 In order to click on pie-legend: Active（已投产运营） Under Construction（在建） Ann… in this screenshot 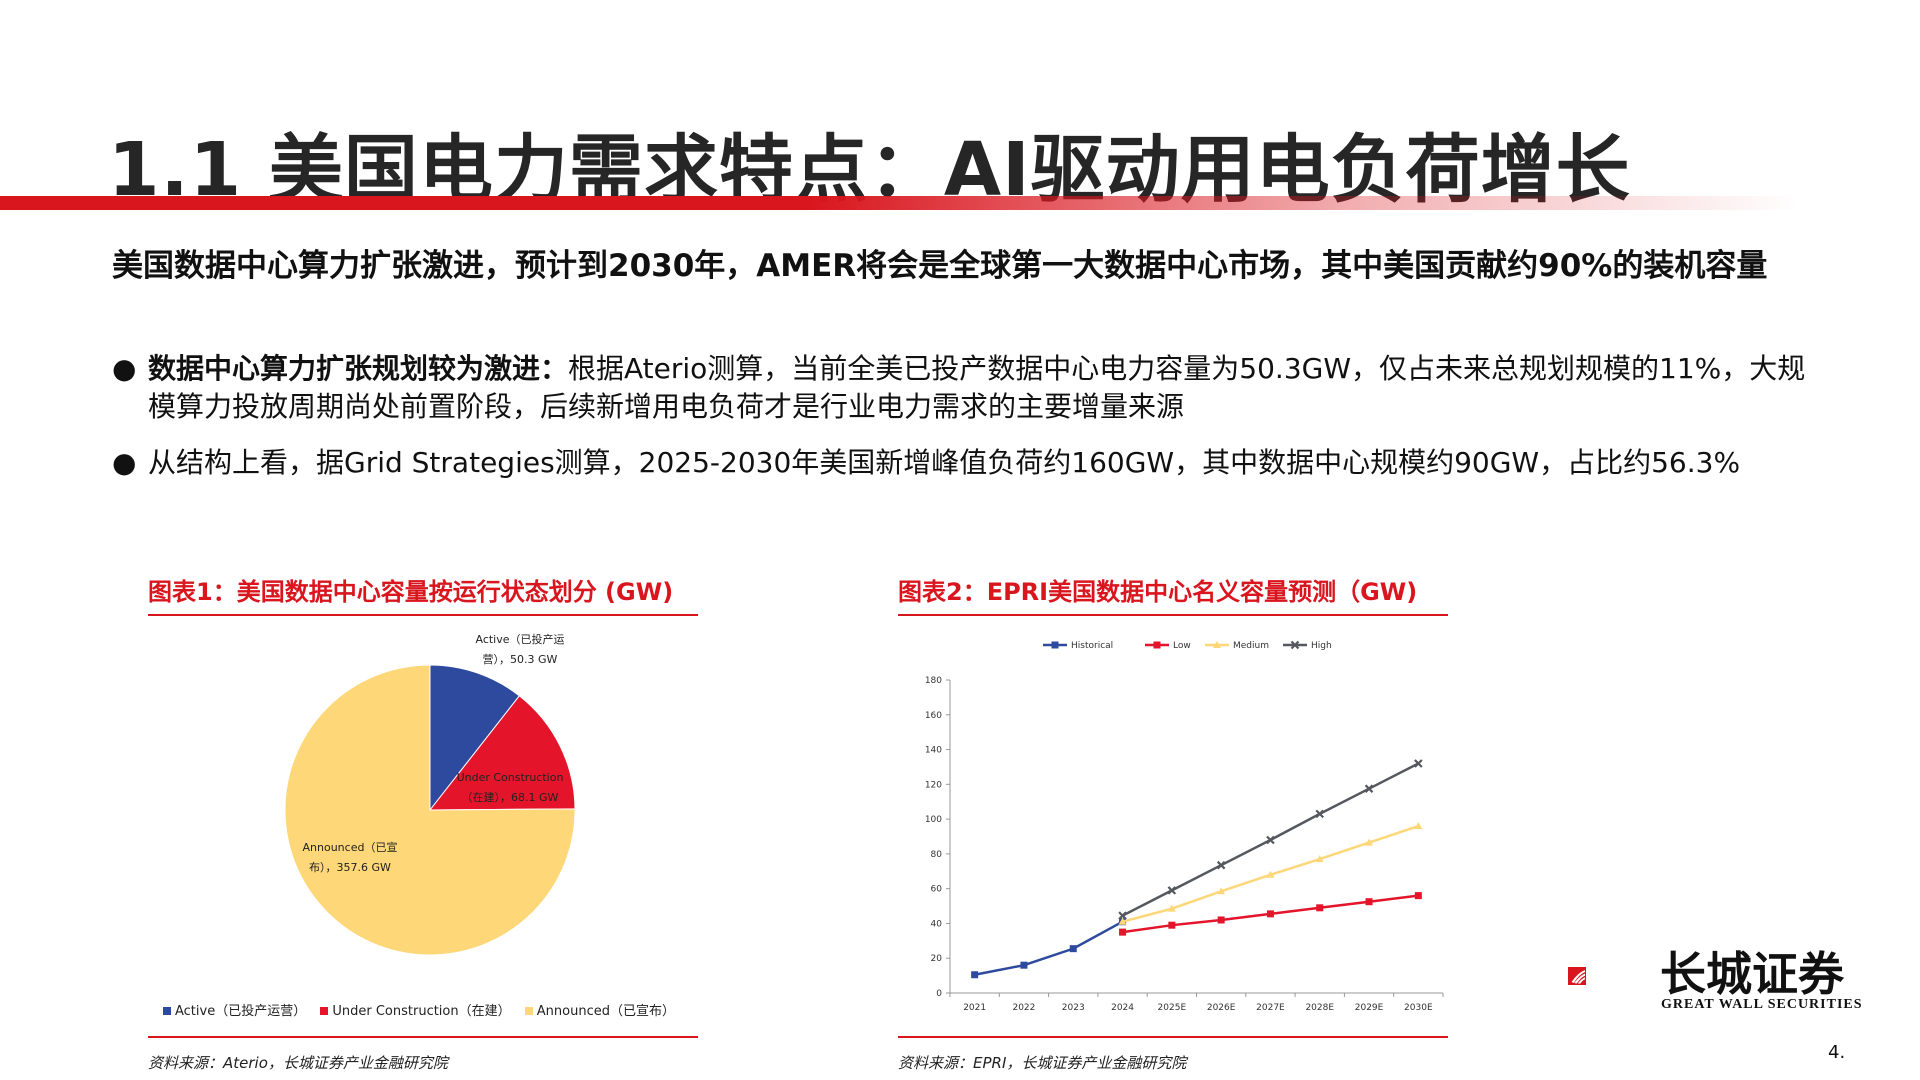, I will do `click(419, 1009)`.